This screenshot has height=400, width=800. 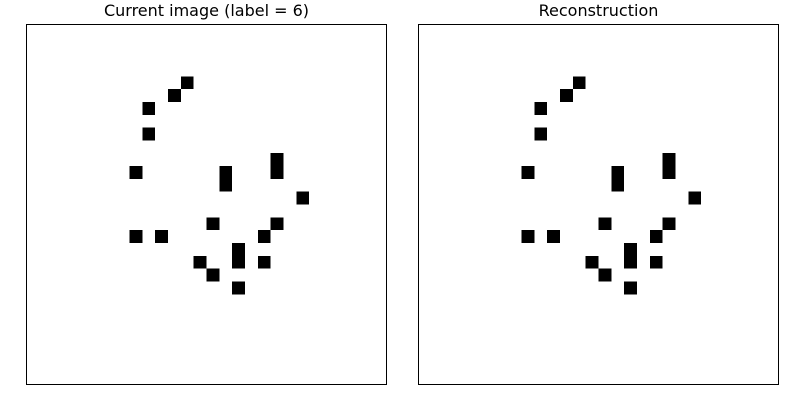 What do you see at coordinates (226, 185) in the screenshot?
I see `current-pixel-r12-c15` at bounding box center [226, 185].